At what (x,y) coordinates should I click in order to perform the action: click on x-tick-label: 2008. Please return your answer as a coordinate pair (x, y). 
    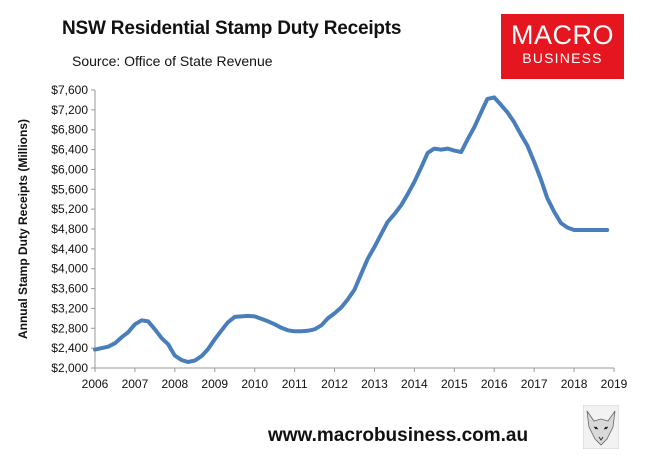
    Looking at the image, I should click on (174, 384).